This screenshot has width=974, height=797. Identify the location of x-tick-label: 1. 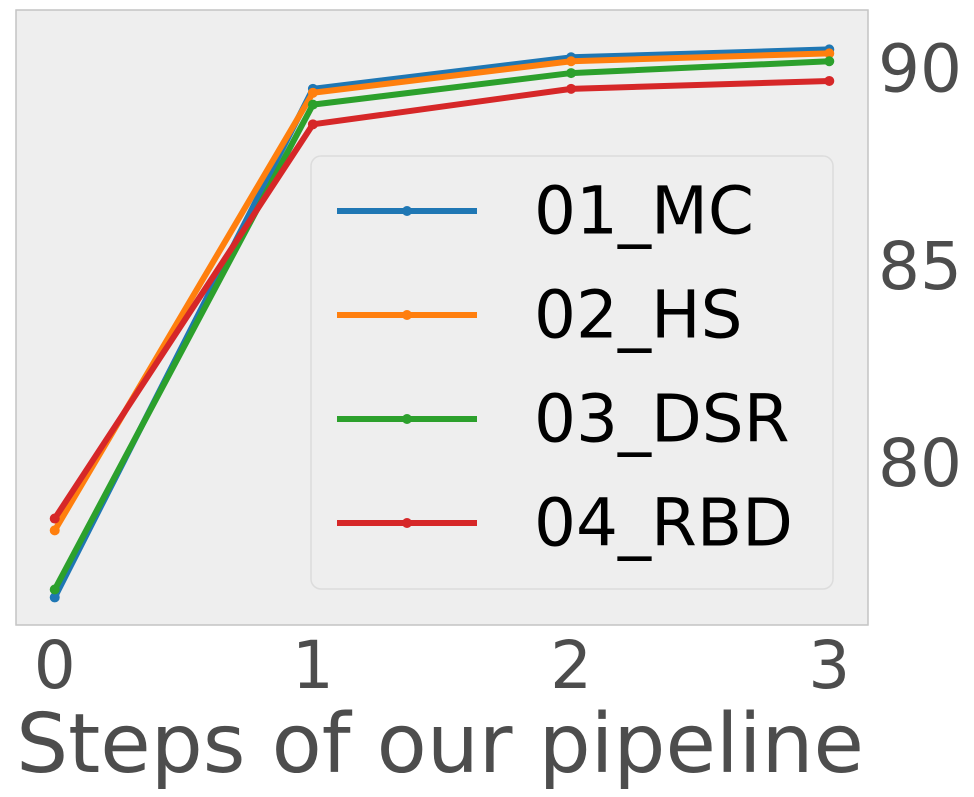
(313, 665).